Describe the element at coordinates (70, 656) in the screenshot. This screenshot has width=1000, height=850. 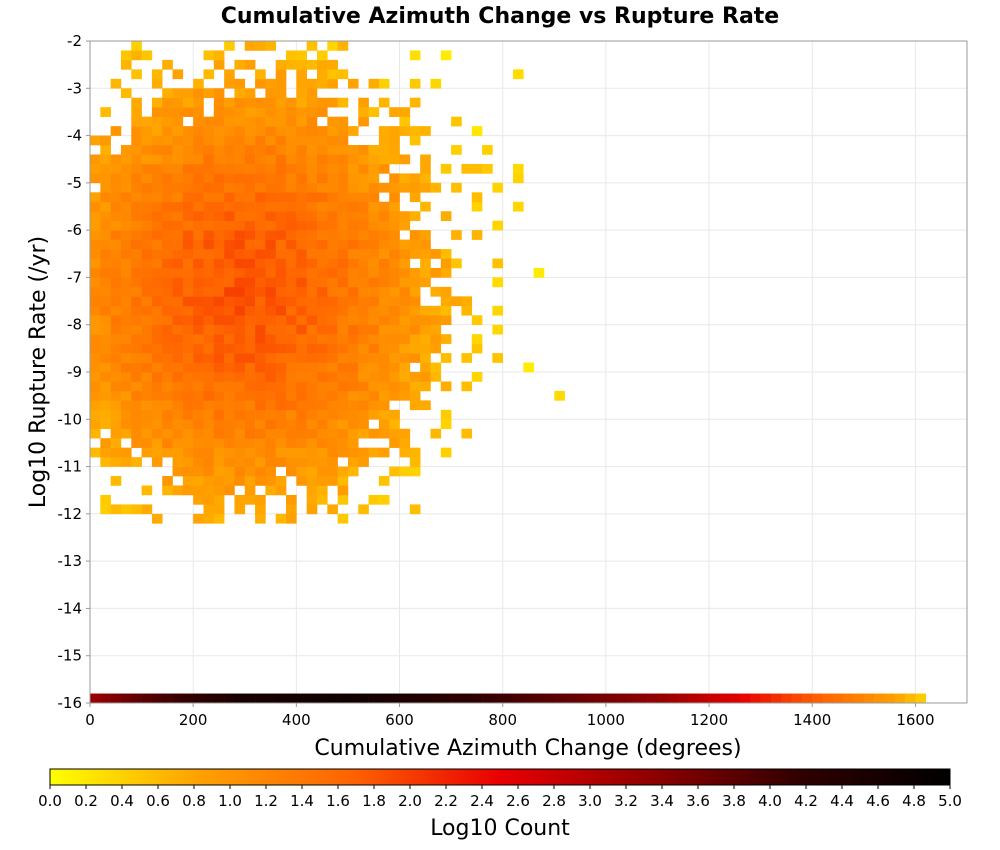
I see `y-tick-label: -15` at that location.